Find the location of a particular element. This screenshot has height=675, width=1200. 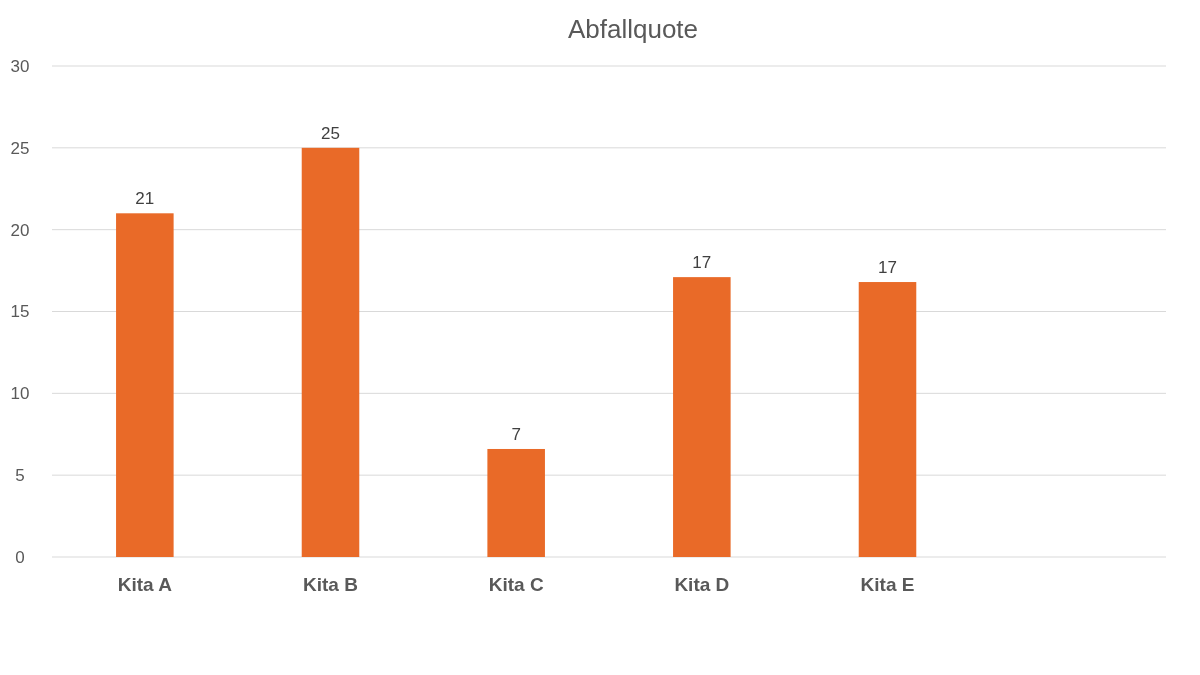

y-tick-label: 30 is located at coordinates (20, 66).